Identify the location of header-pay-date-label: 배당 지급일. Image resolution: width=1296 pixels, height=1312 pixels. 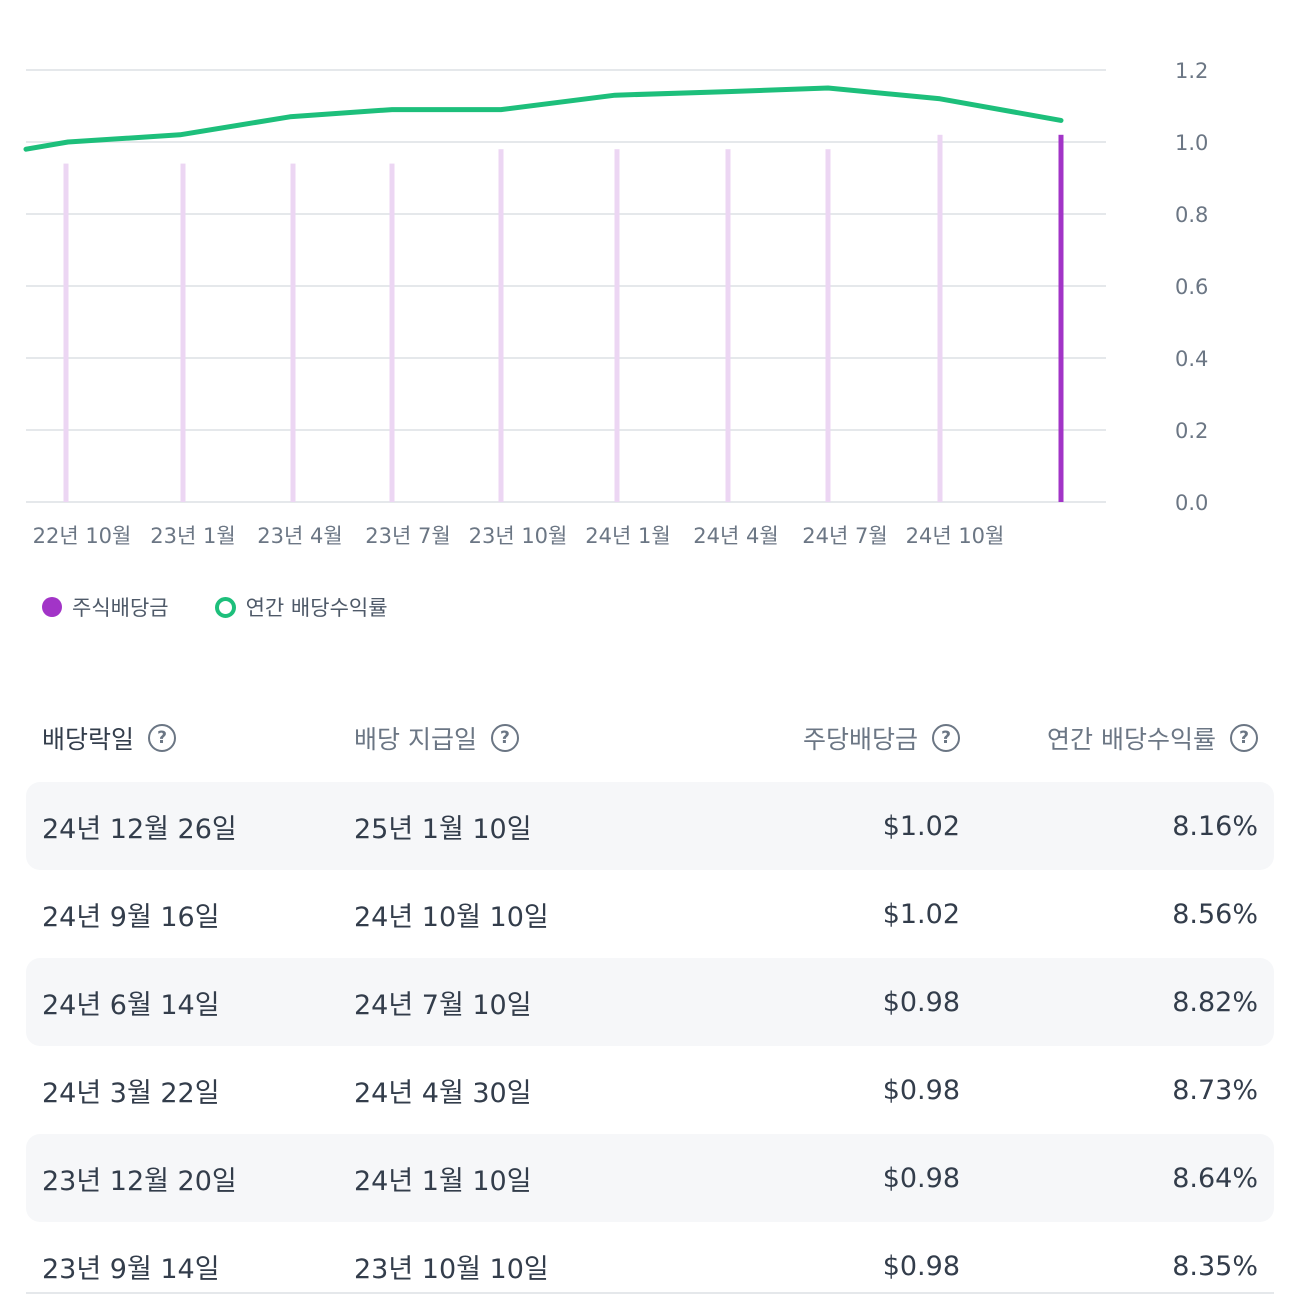
(415, 739).